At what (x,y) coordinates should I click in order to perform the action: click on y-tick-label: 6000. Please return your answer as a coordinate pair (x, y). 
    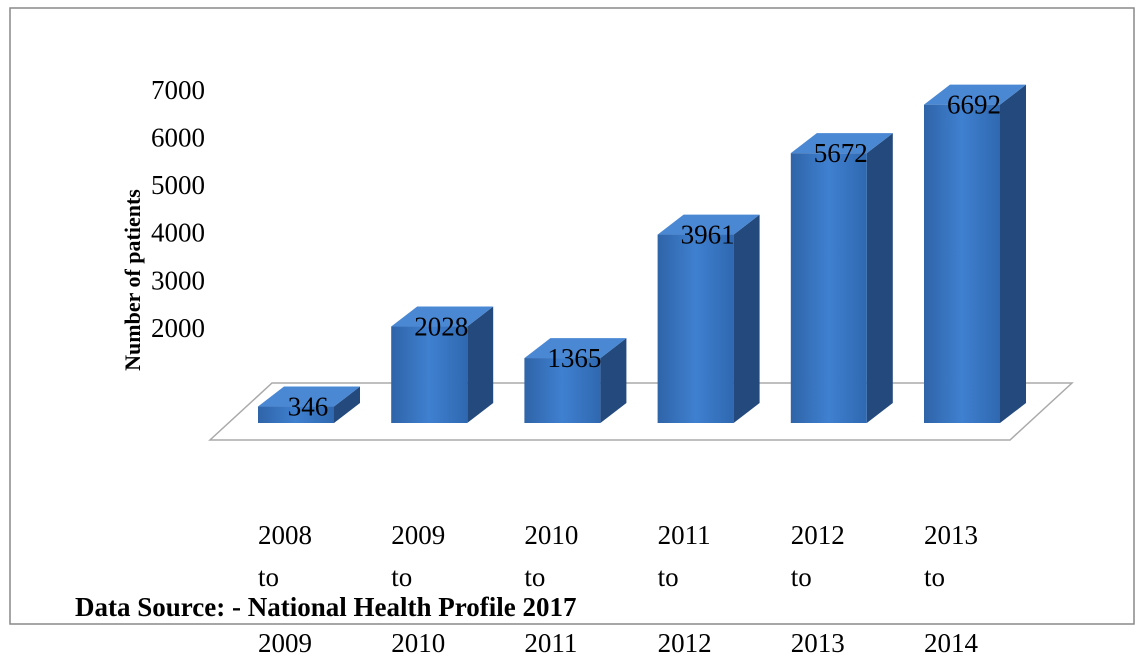
    Looking at the image, I should click on (178, 138).